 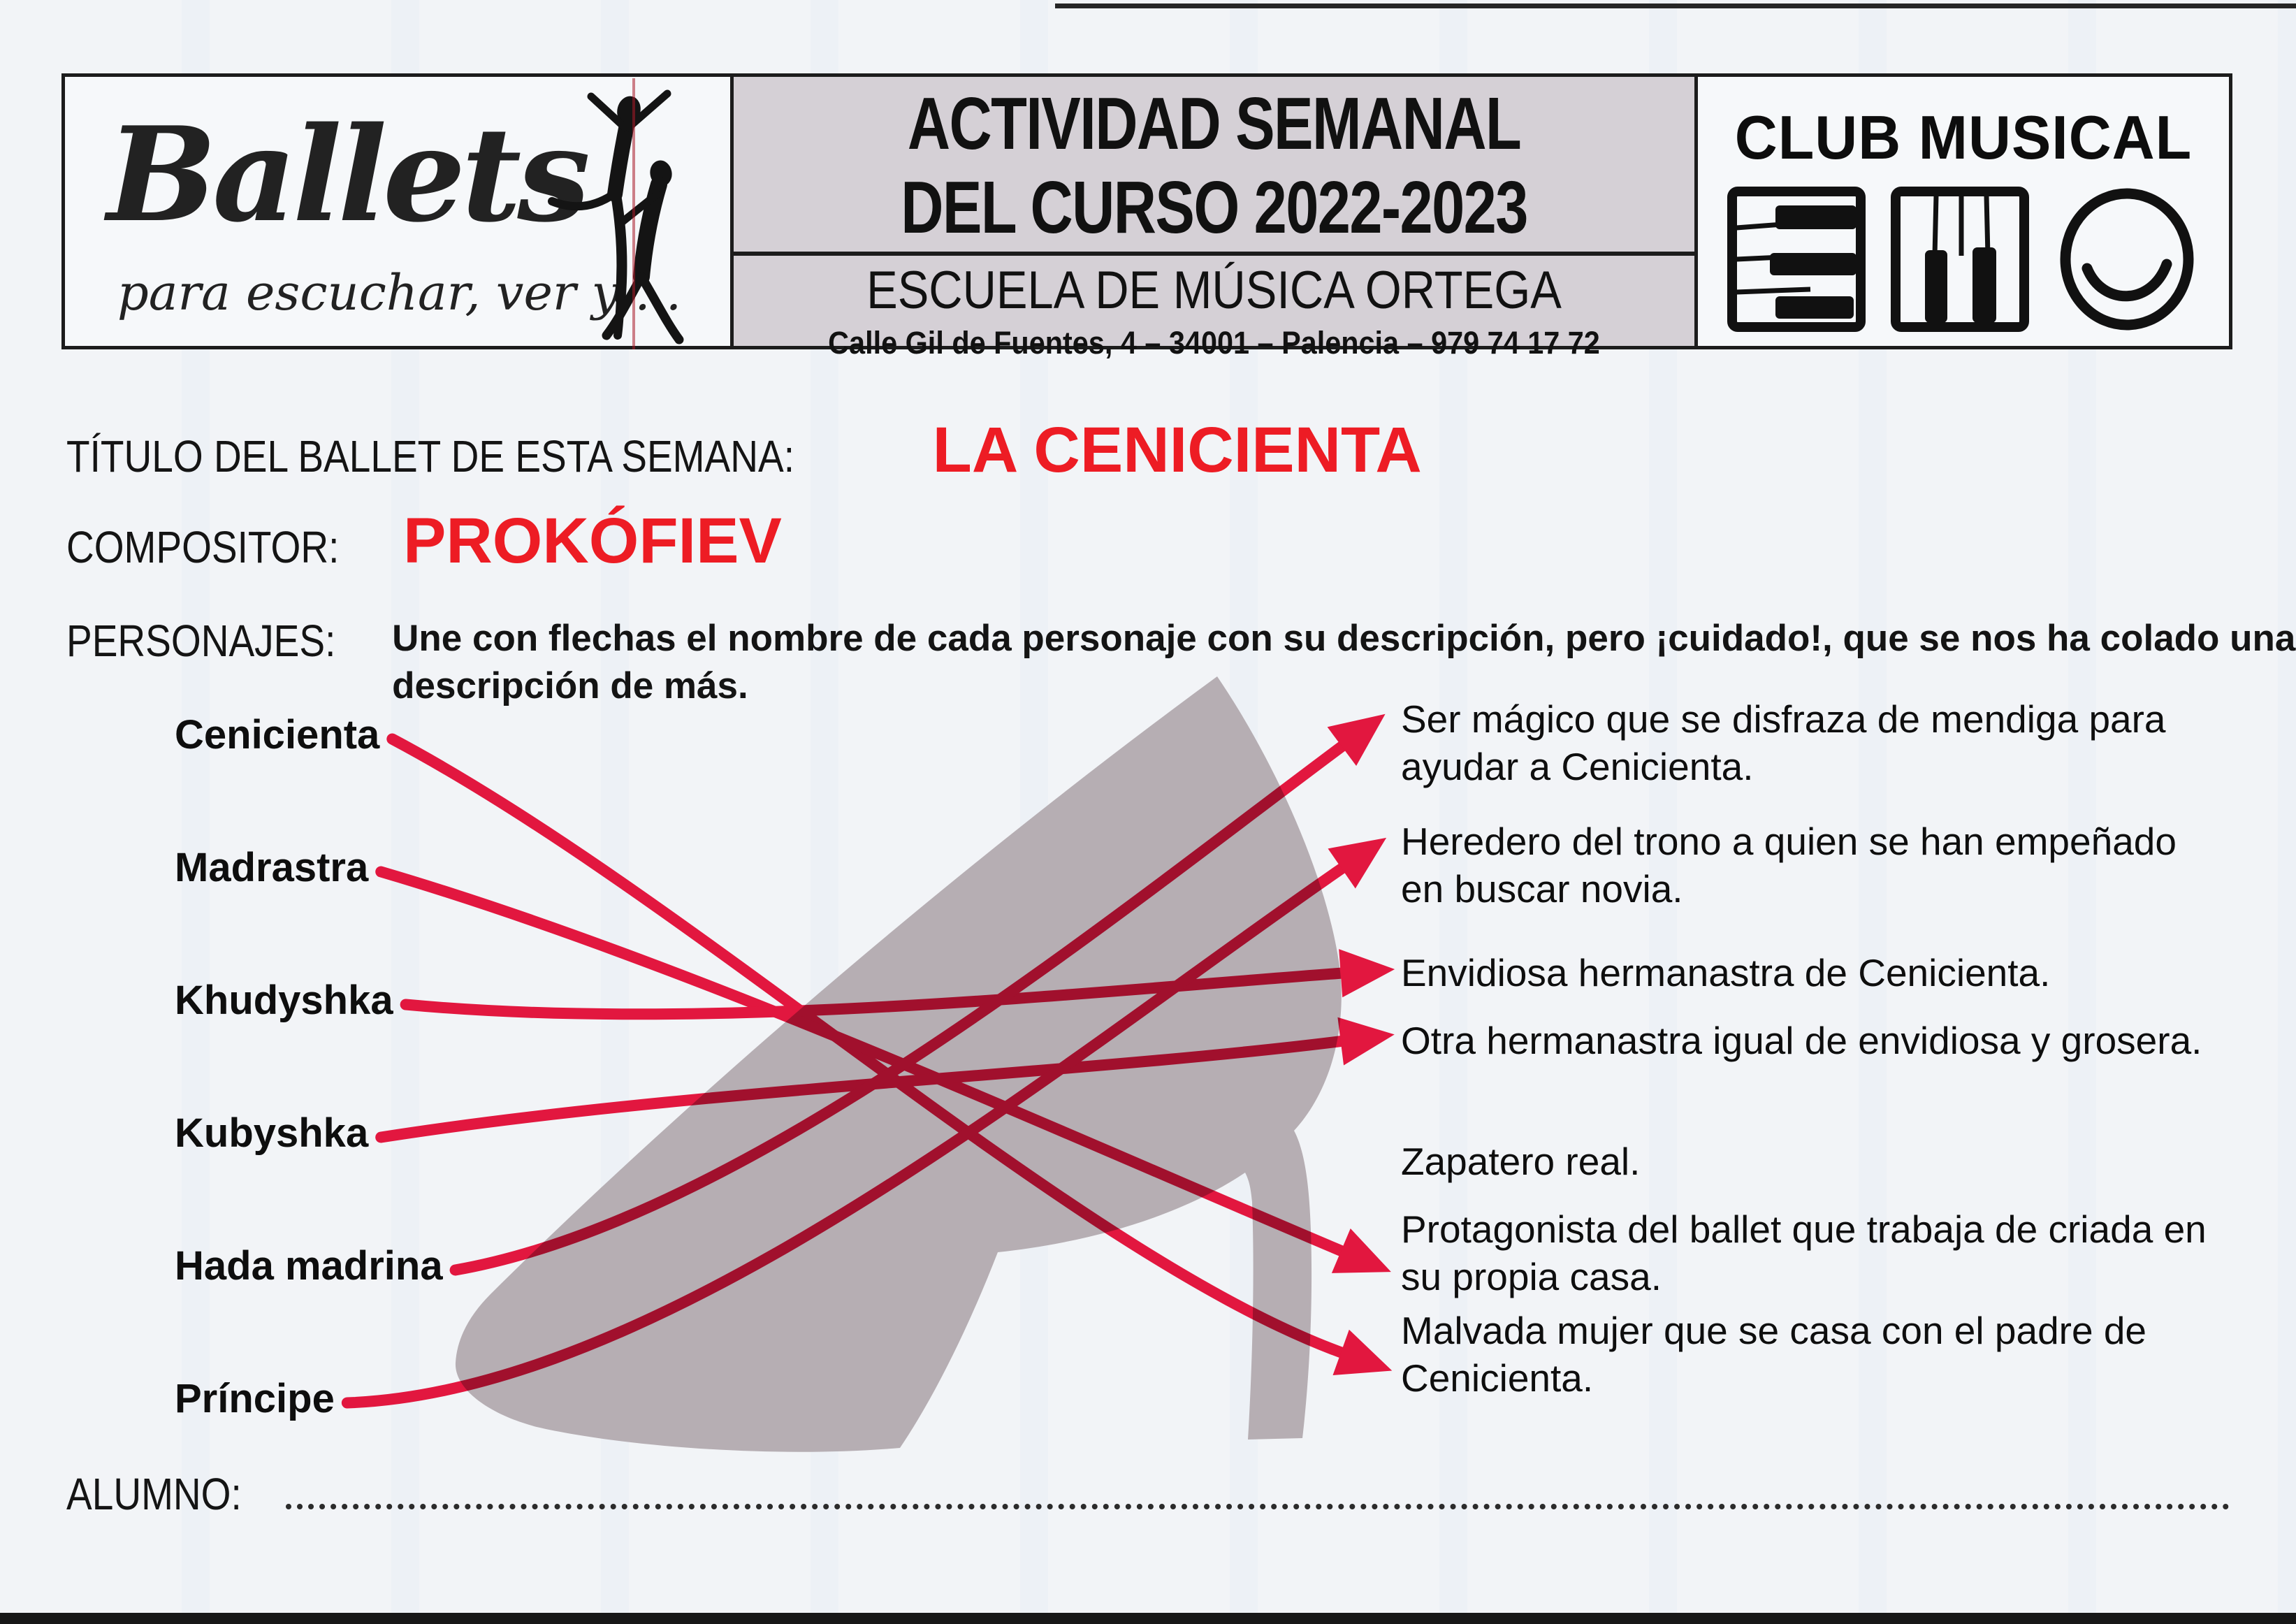 What do you see at coordinates (255, 1399) in the screenshot?
I see `character-name: Príncipe` at bounding box center [255, 1399].